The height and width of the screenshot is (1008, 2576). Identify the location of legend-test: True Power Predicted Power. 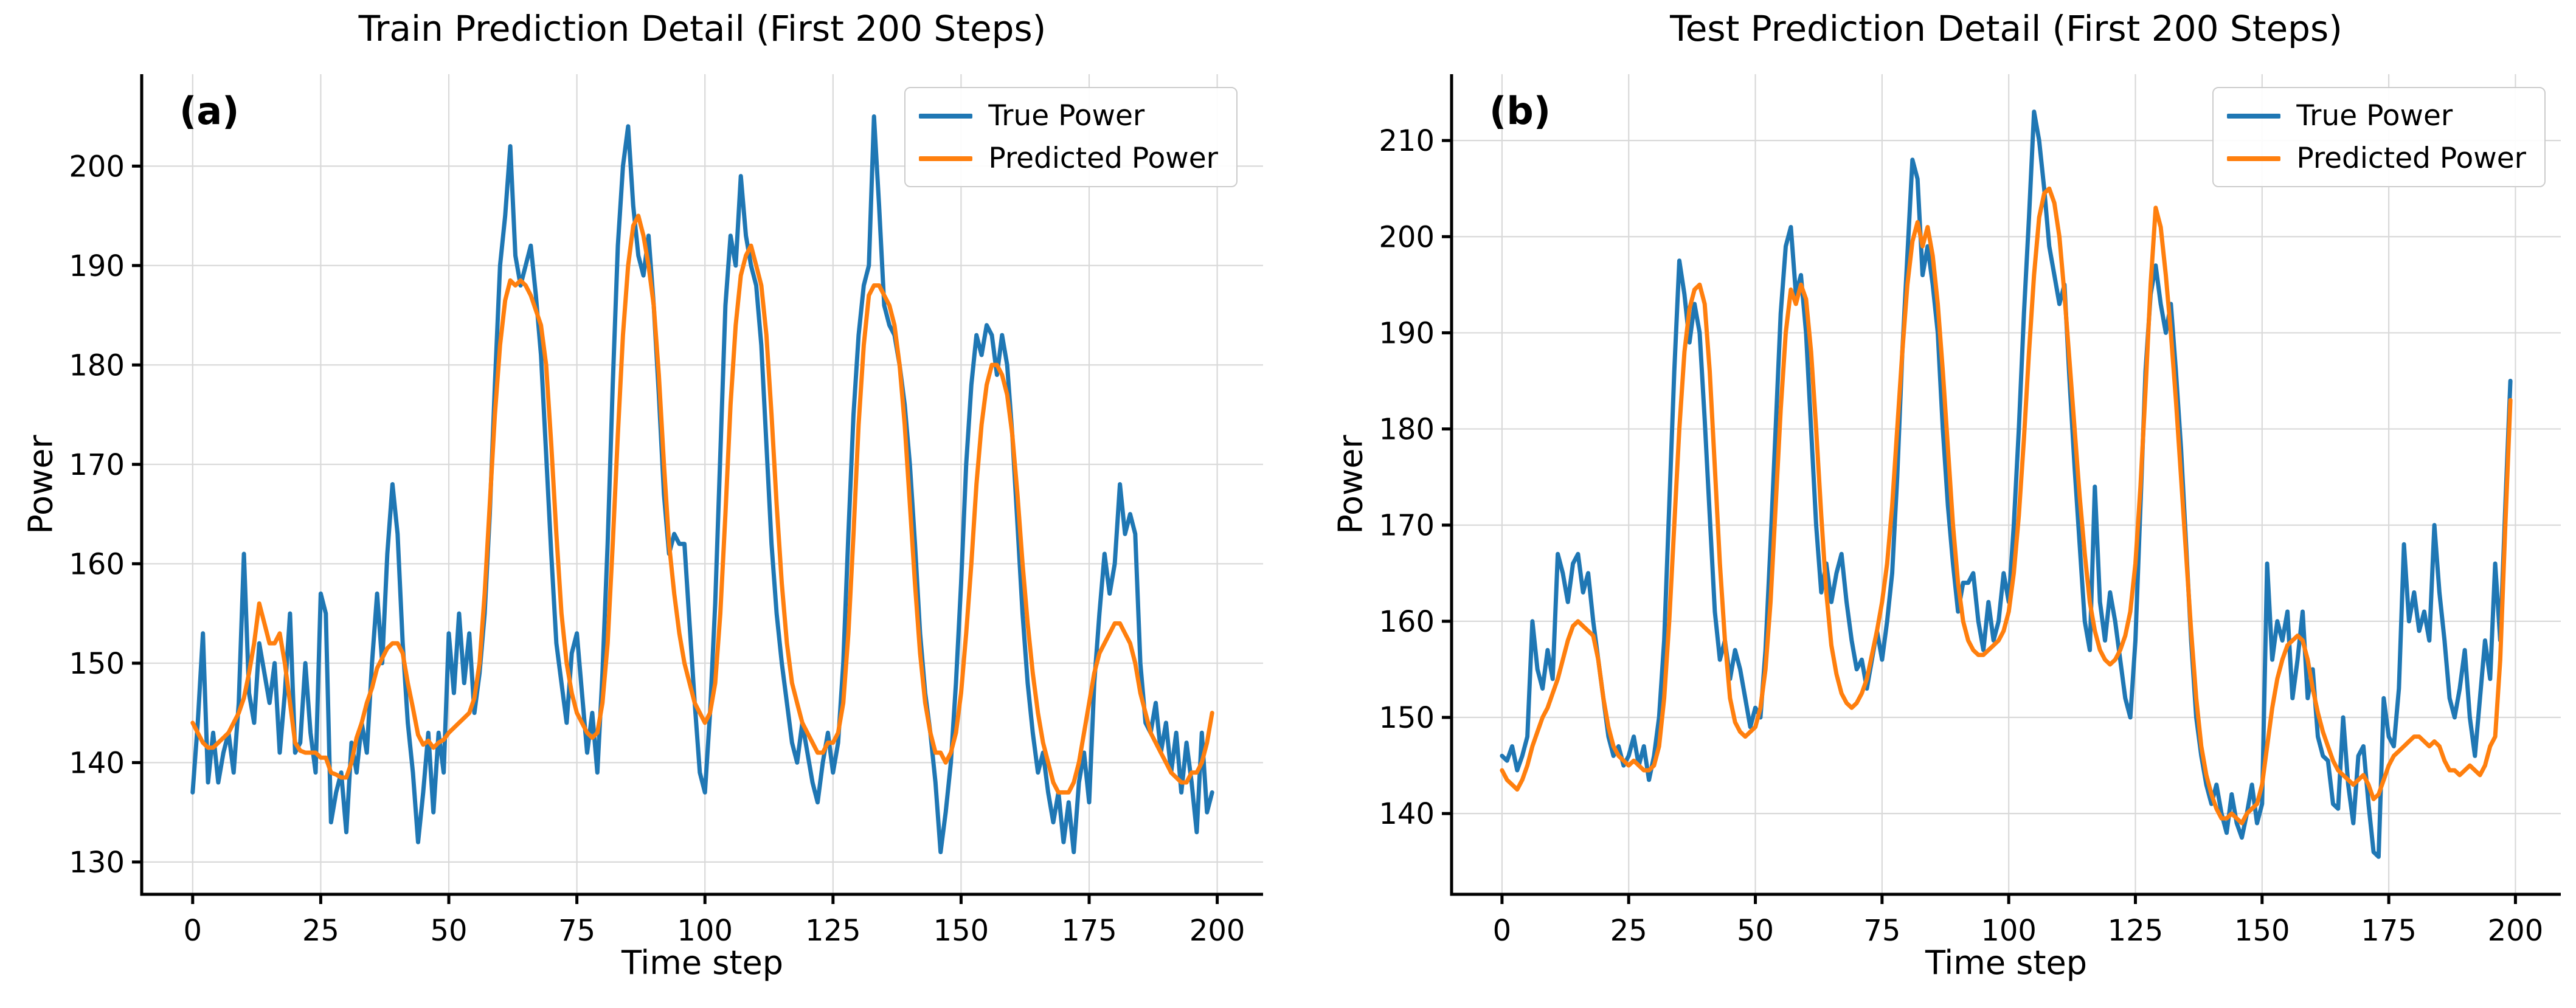
(2379, 137).